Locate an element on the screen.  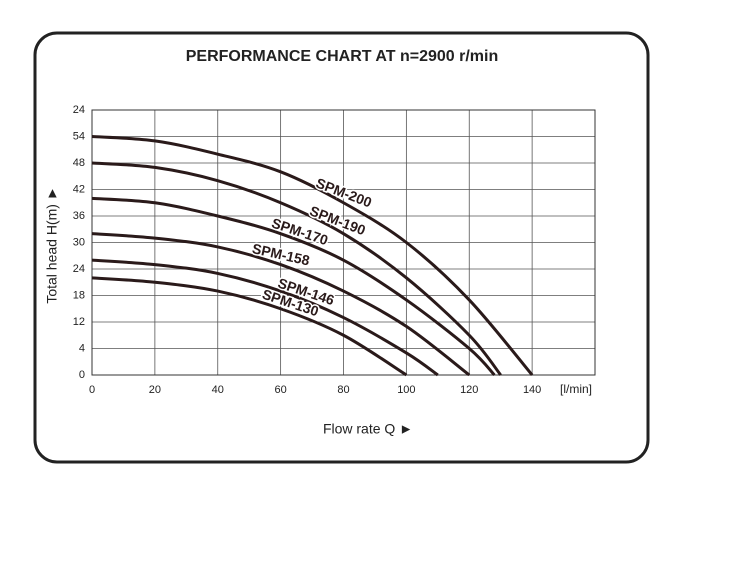
x-tick-label: 60 is located at coordinates (281, 390).